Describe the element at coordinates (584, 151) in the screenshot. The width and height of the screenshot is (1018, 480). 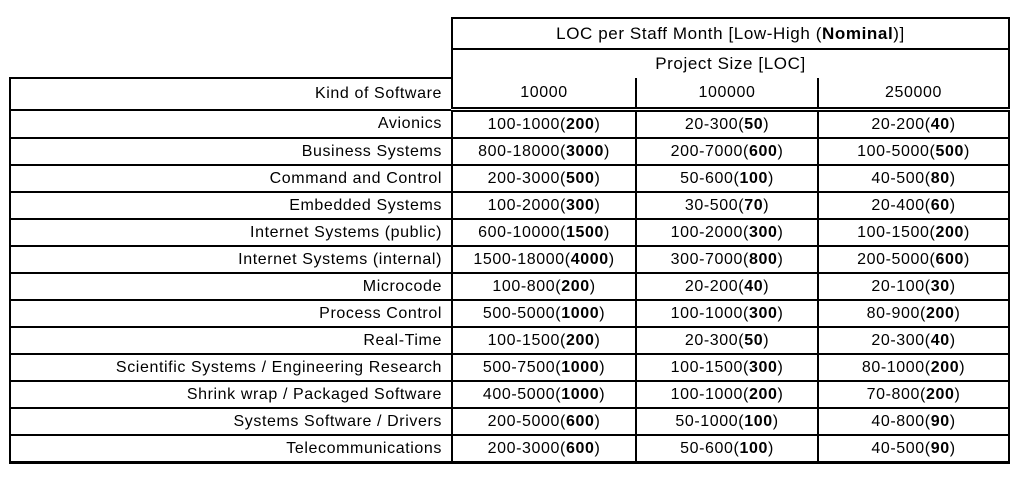
I see `nominal-value: 3000` at that location.